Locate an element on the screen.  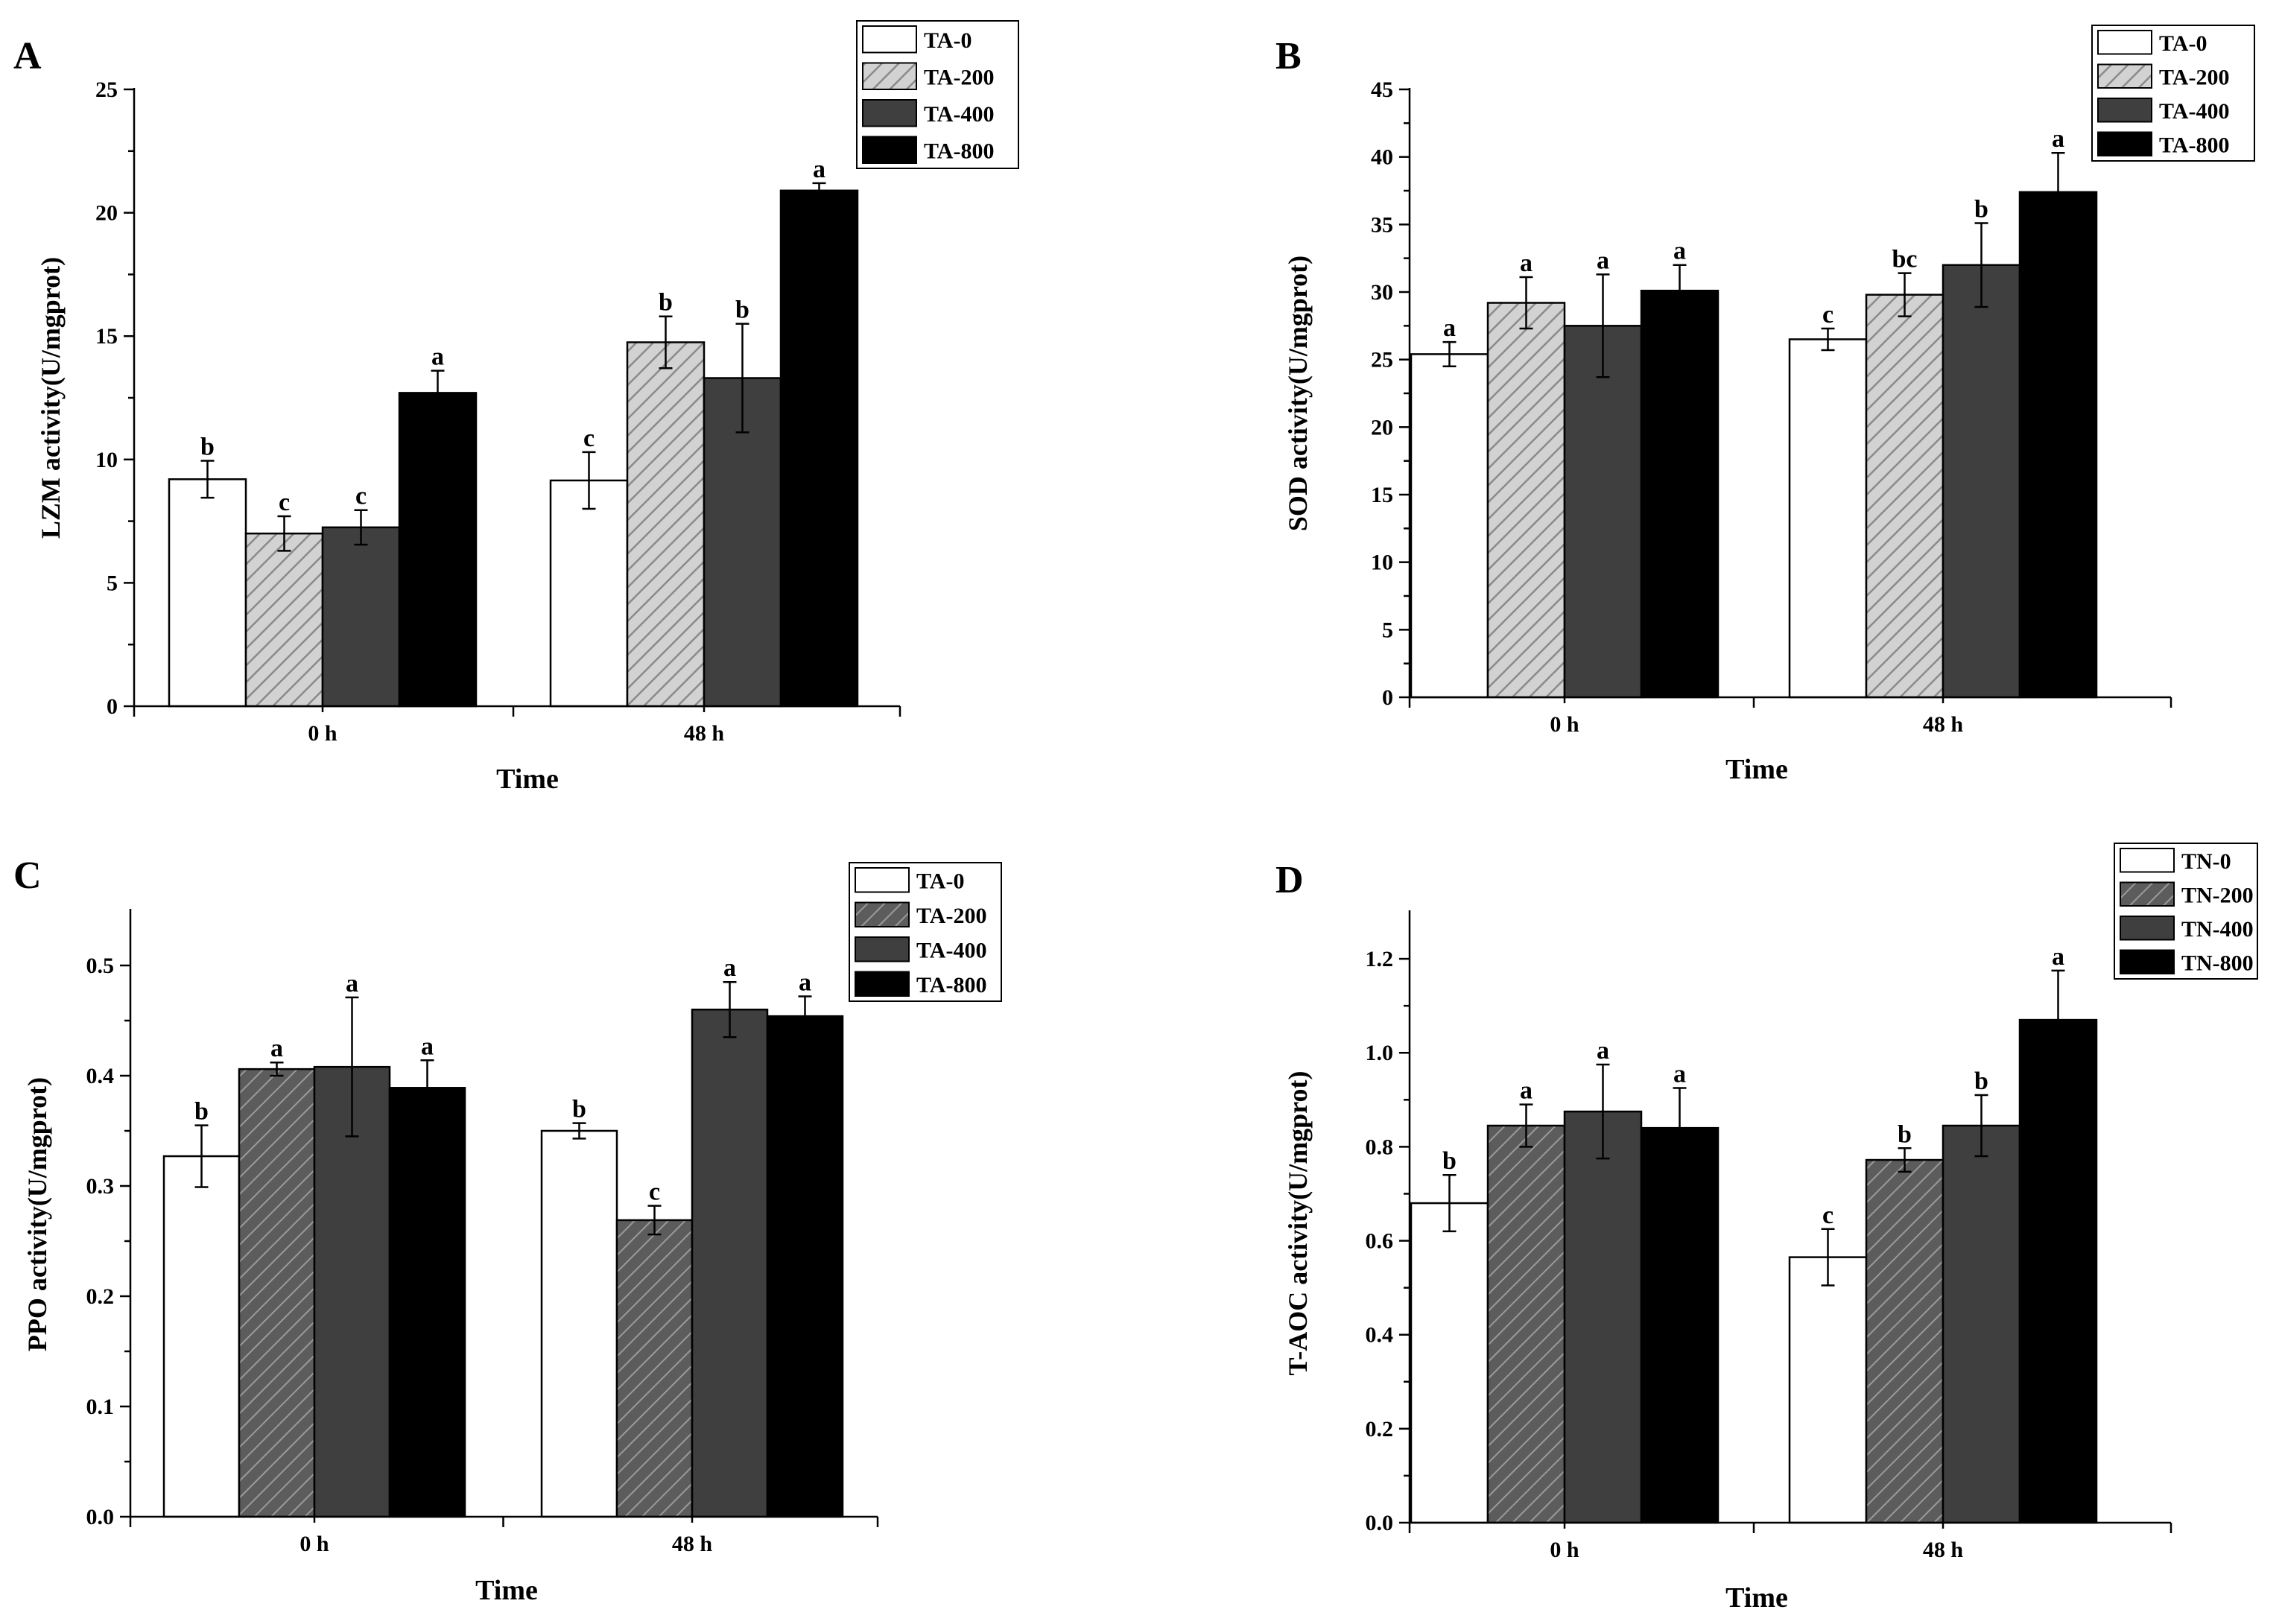
bar-tn-400-0h is located at coordinates (1603, 1317).